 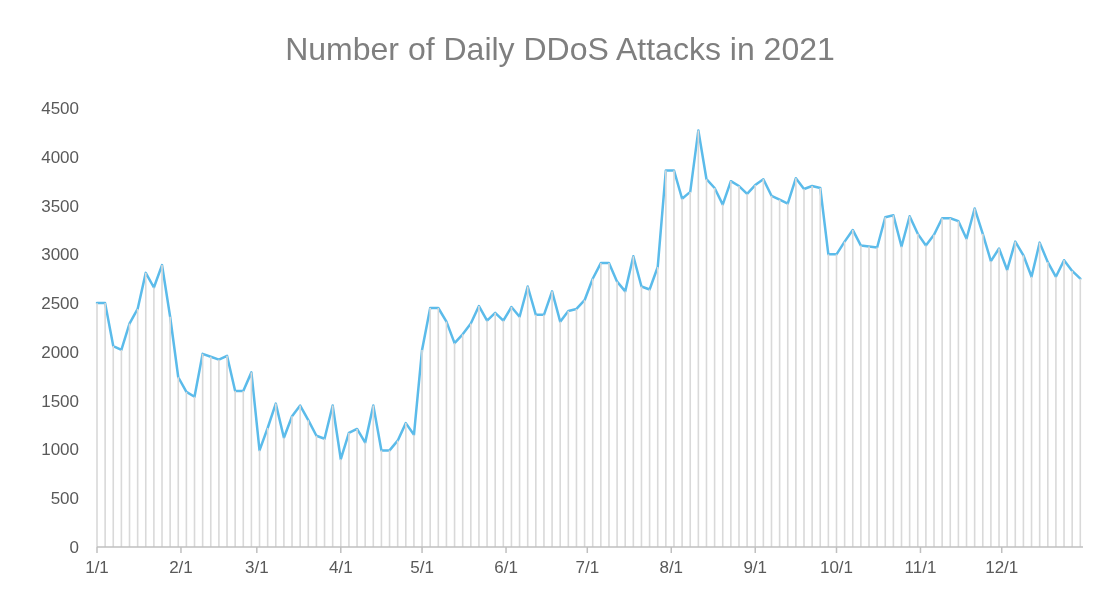 What do you see at coordinates (60, 304) in the screenshot?
I see `y-tick-label: 2500` at bounding box center [60, 304].